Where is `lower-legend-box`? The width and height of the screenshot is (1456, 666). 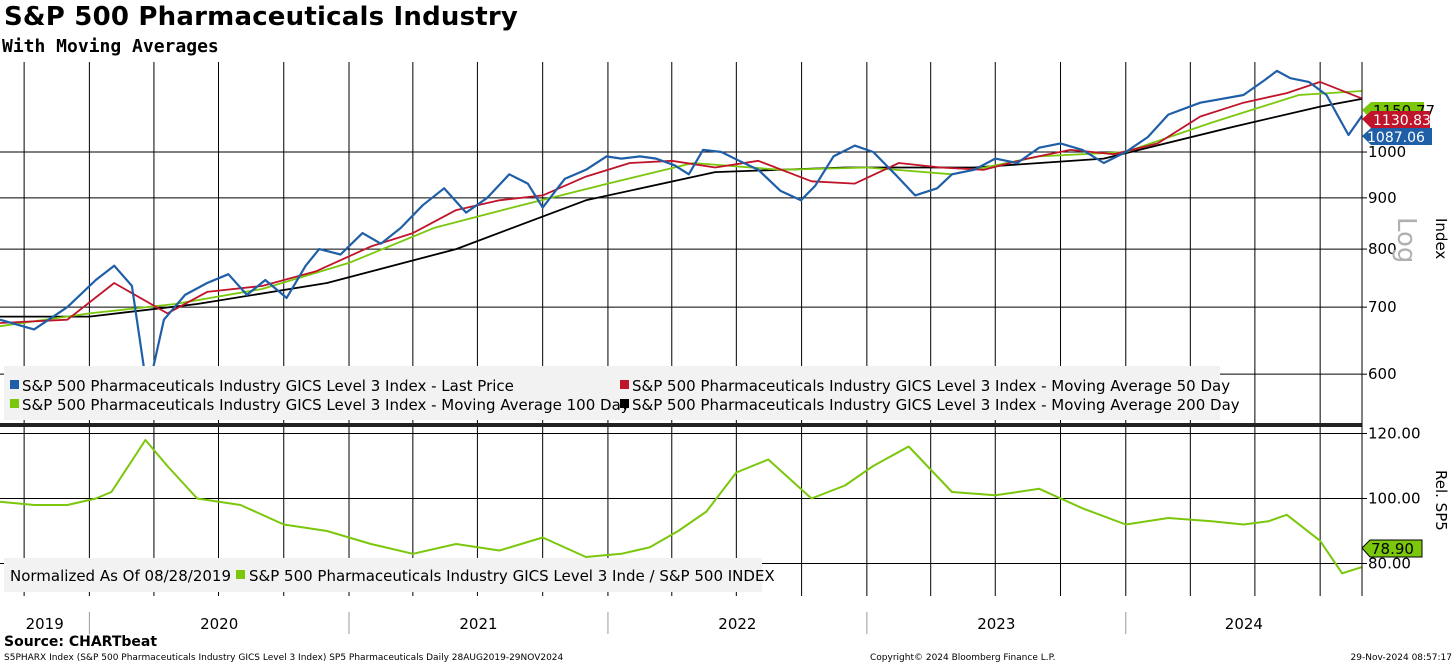 lower-legend-box is located at coordinates (383, 575).